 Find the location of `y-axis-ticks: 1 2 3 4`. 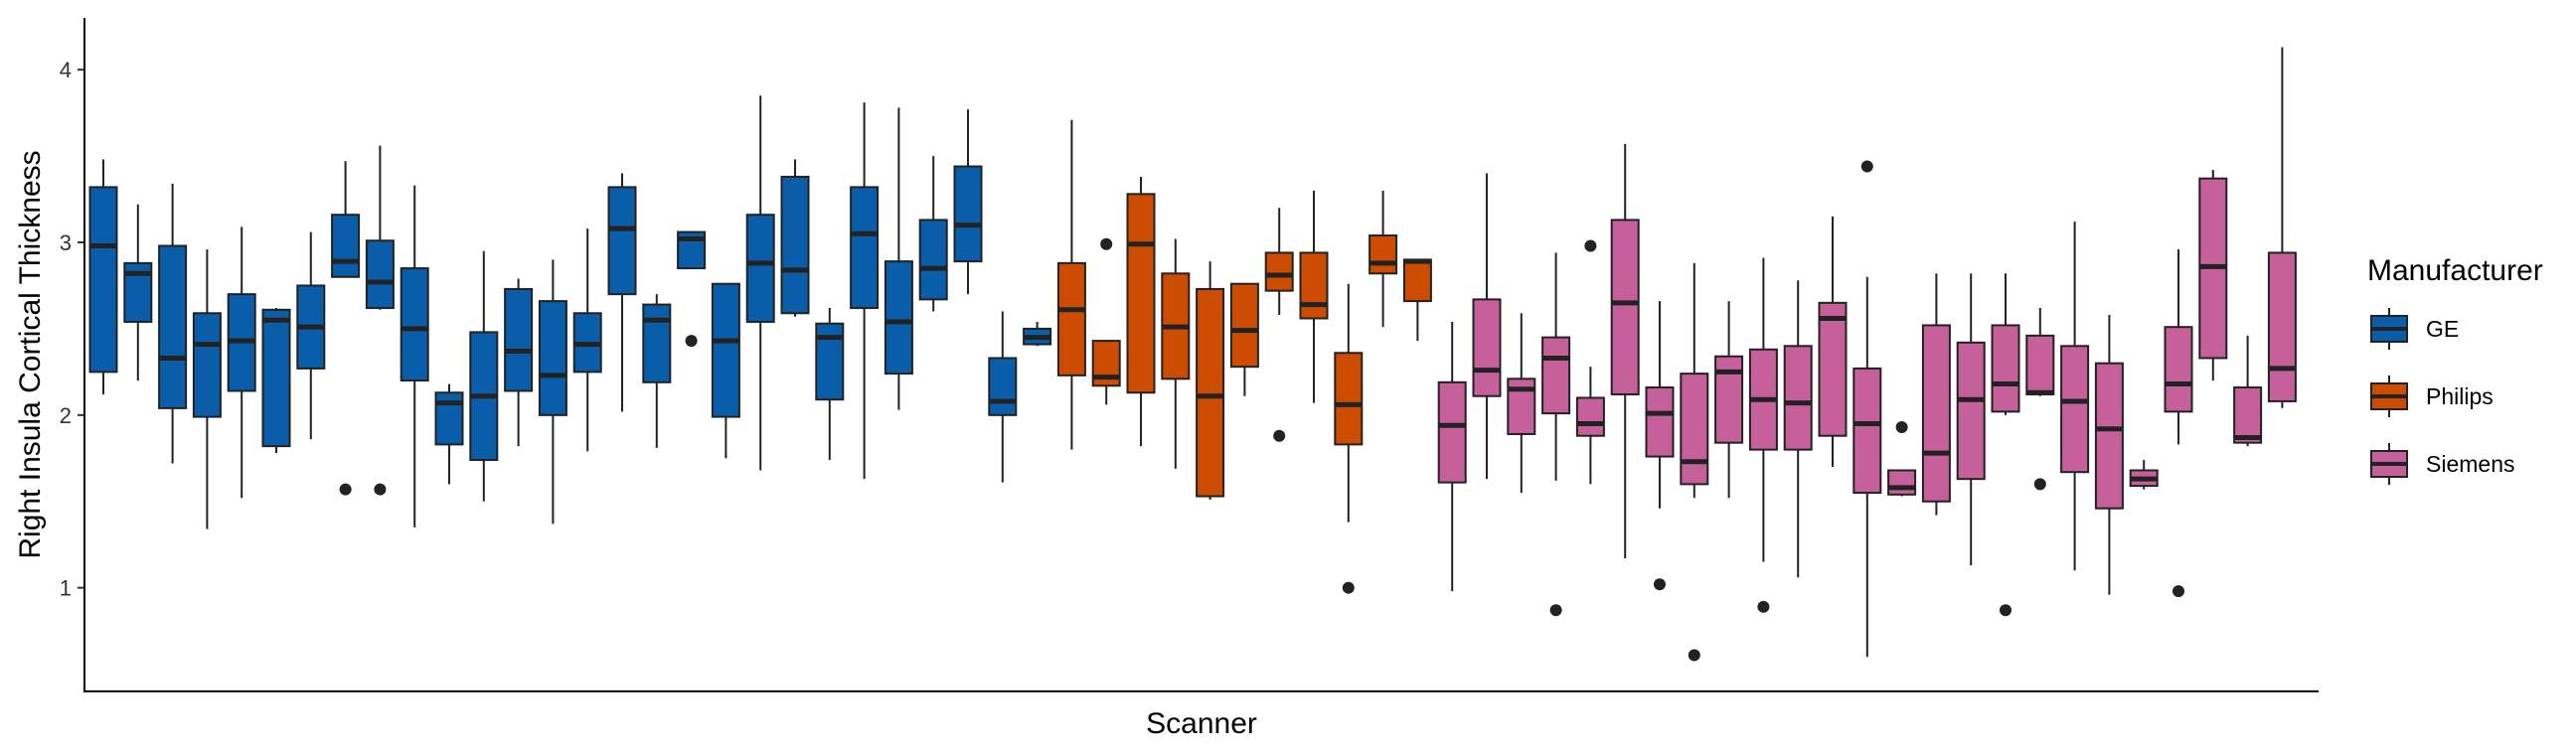

y-axis-ticks: 1 2 3 4 is located at coordinates (72, 329).